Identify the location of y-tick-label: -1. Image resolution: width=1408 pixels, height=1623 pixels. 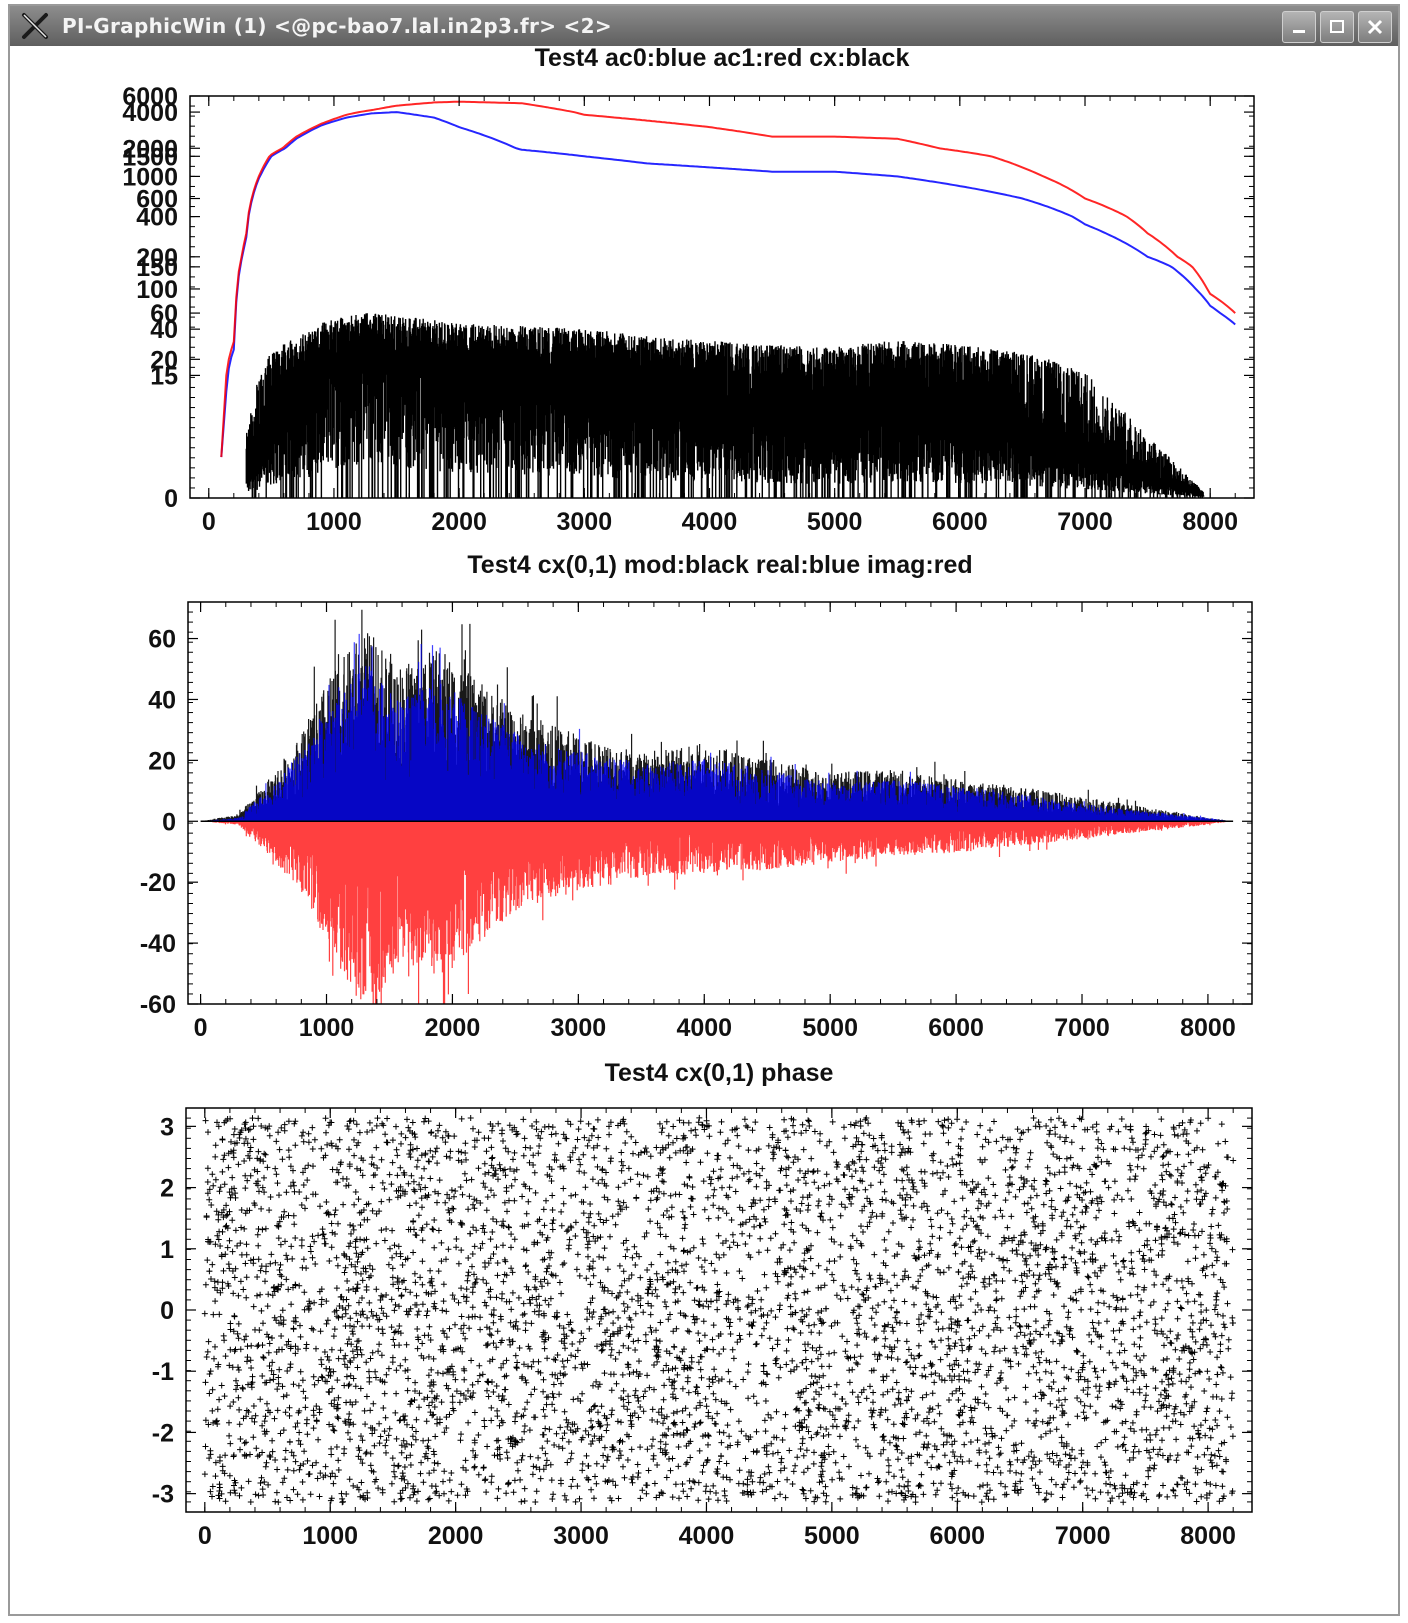
(163, 1372).